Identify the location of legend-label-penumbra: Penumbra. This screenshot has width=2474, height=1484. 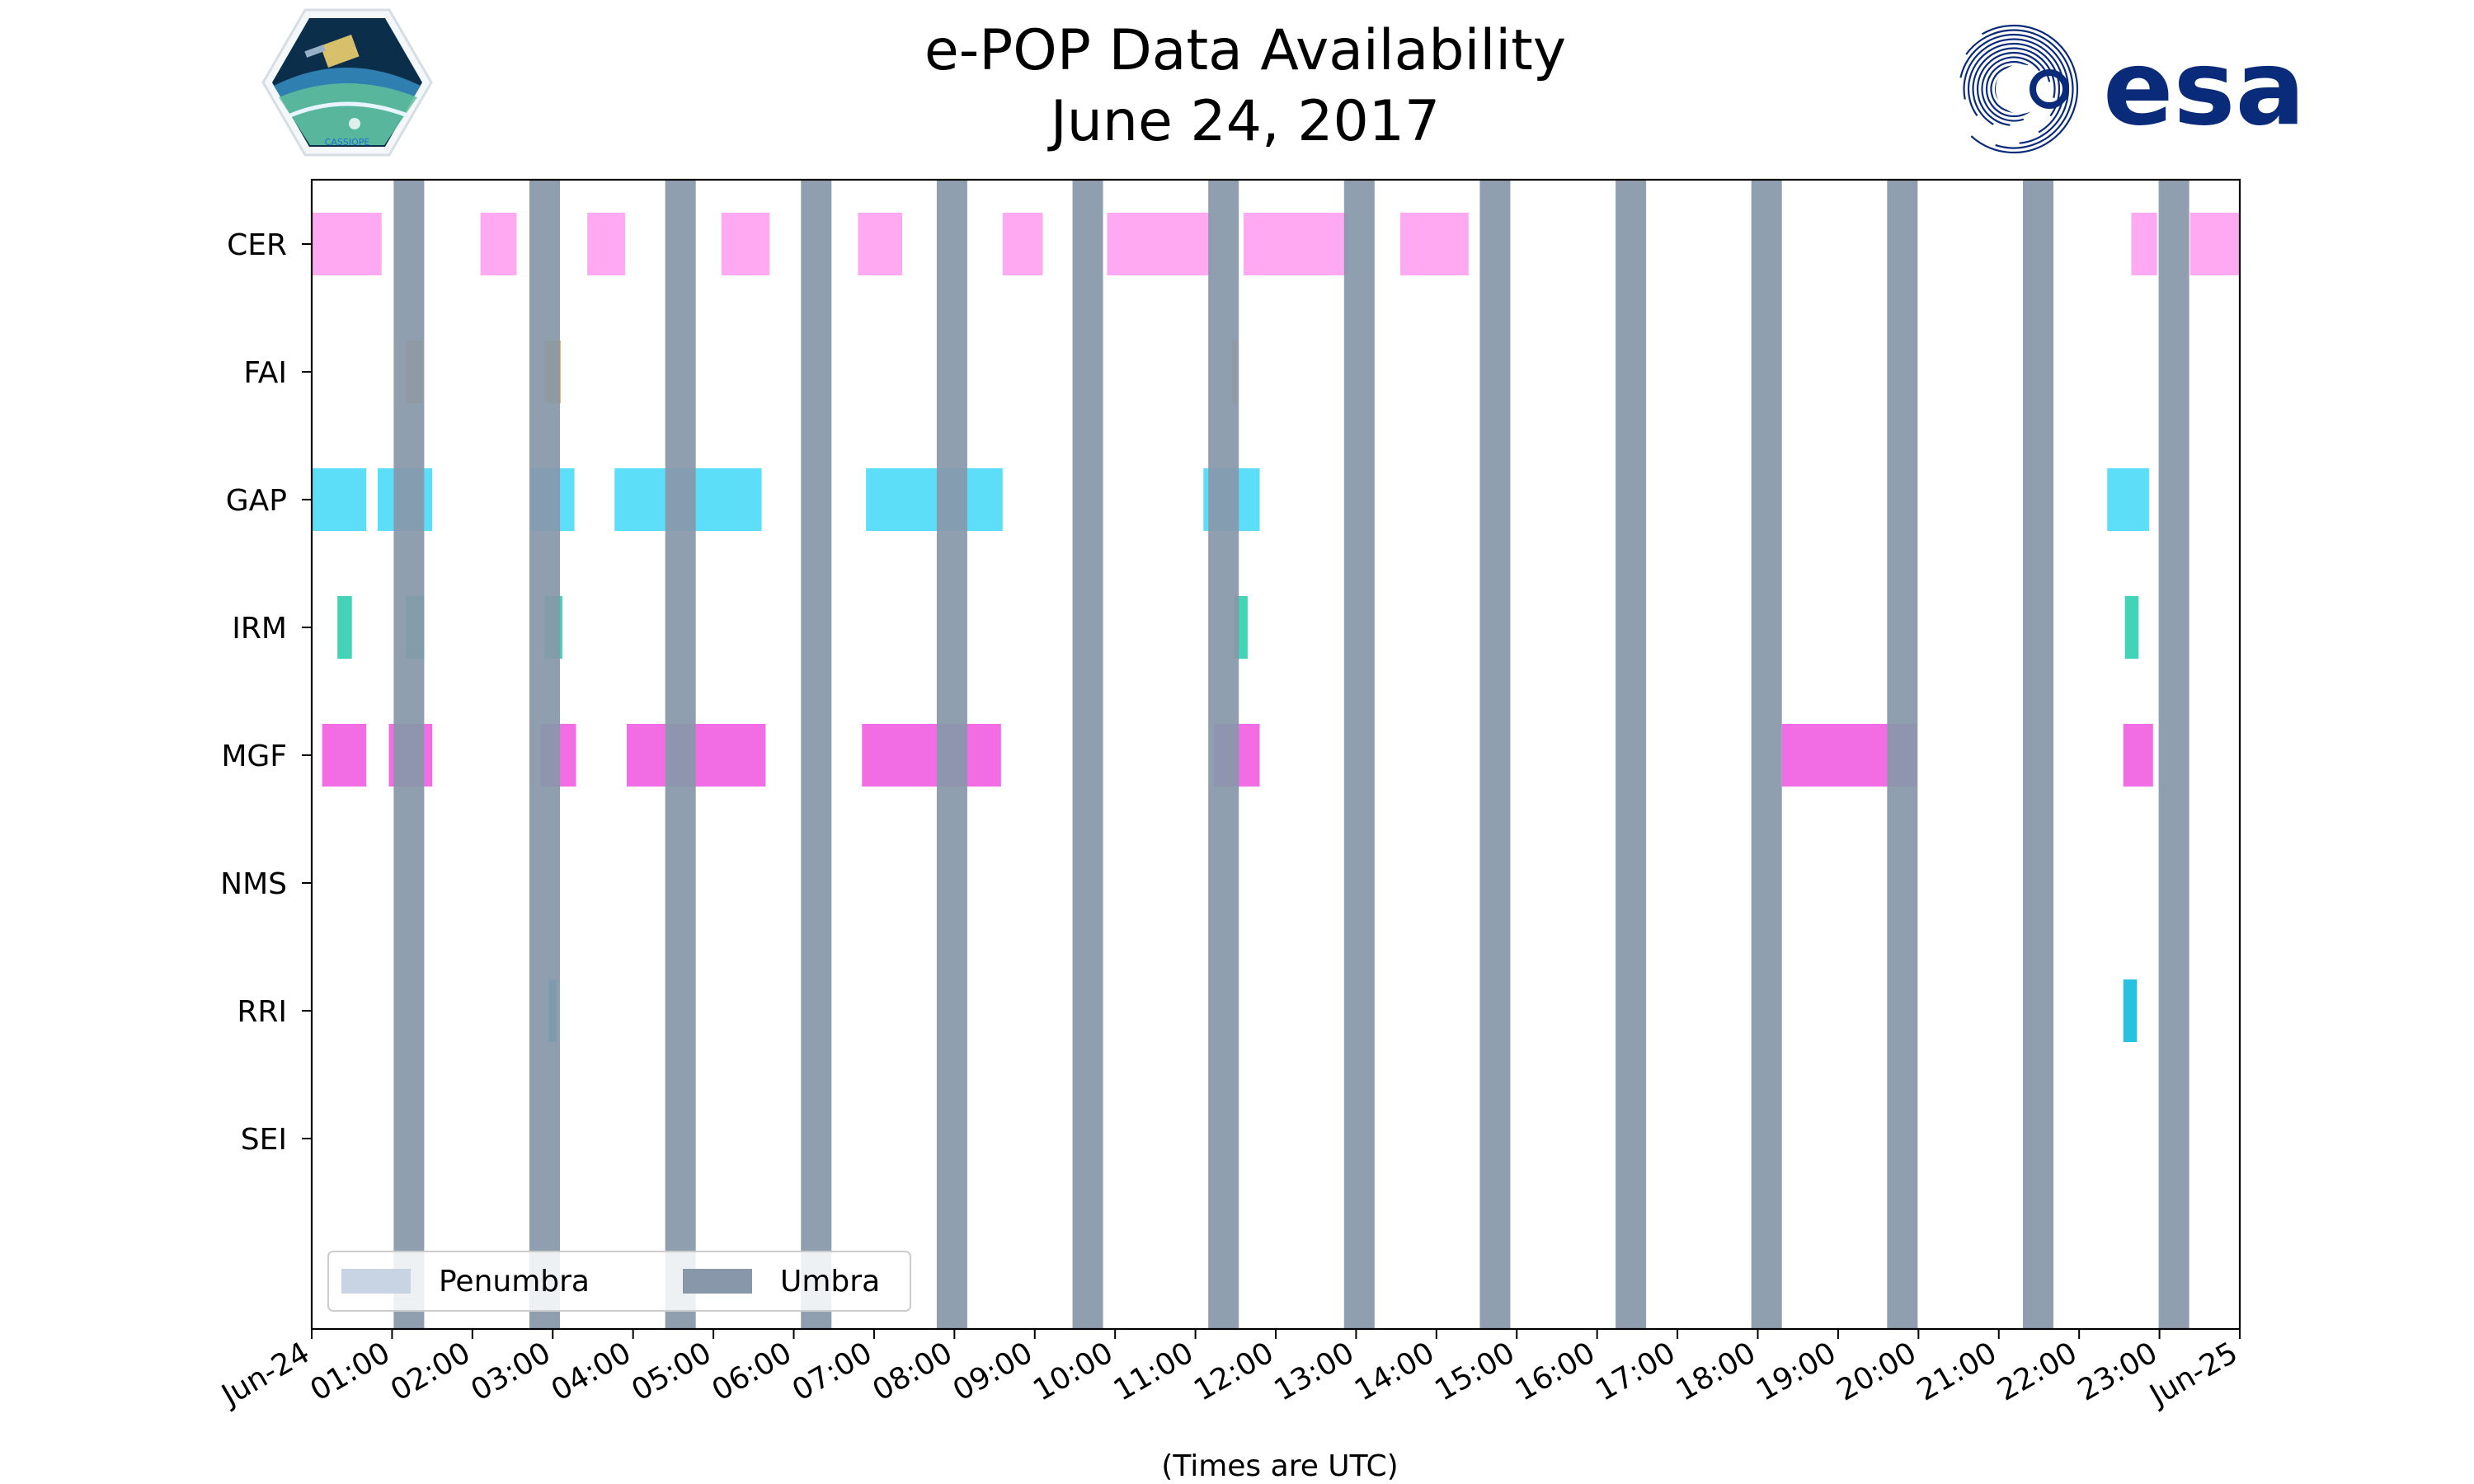
(514, 1281).